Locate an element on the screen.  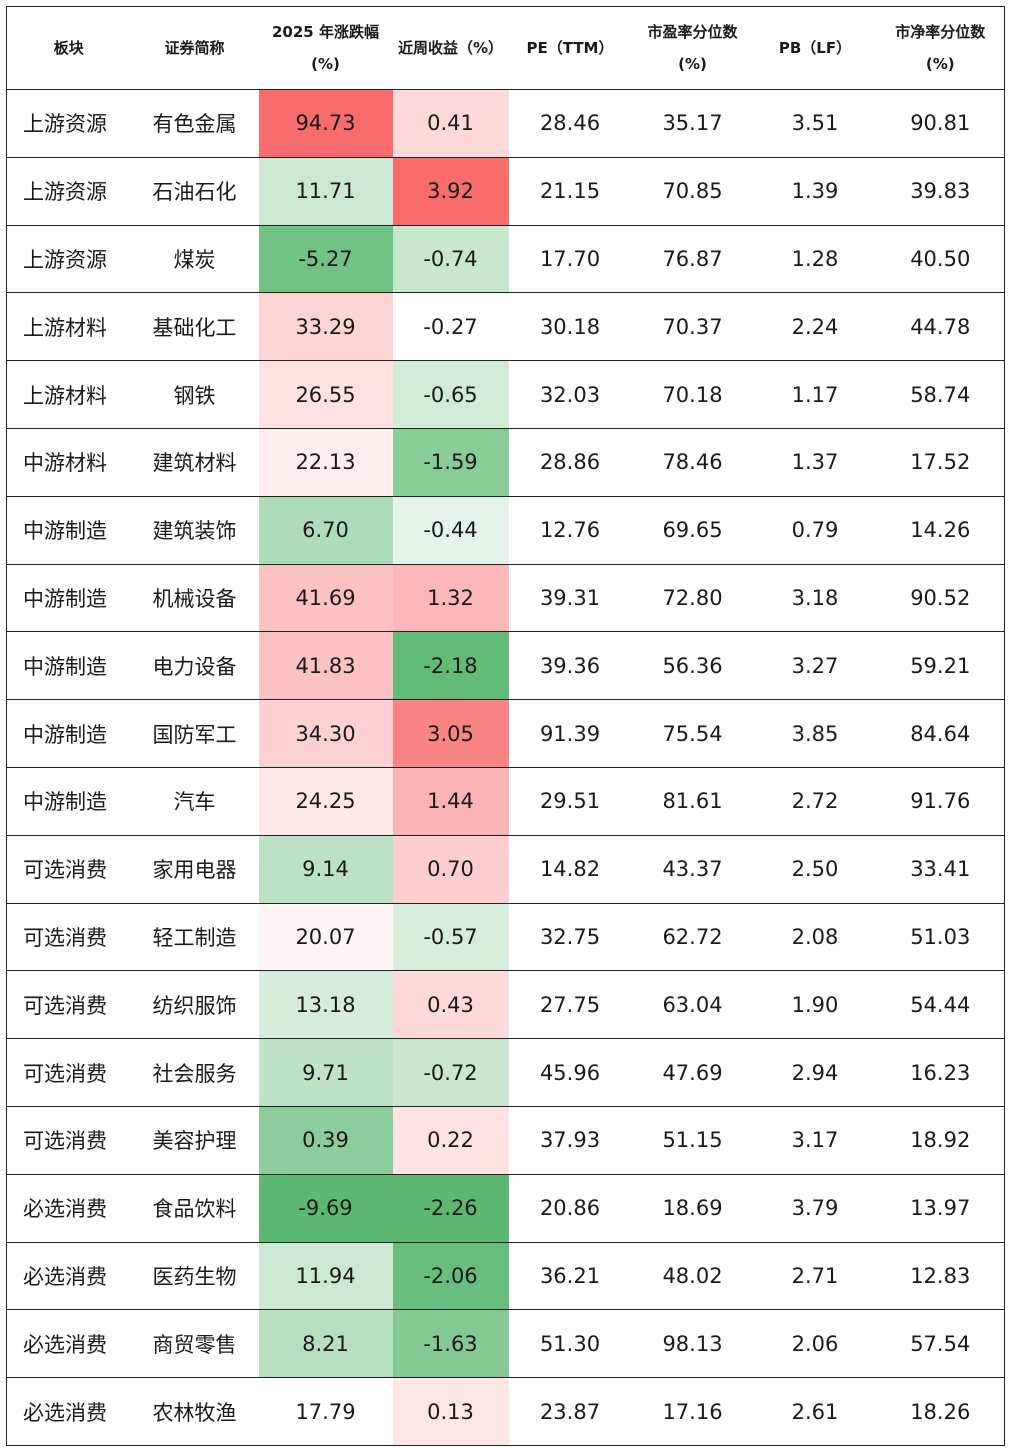
cell-weekly: 3.05 is located at coordinates (450, 733).